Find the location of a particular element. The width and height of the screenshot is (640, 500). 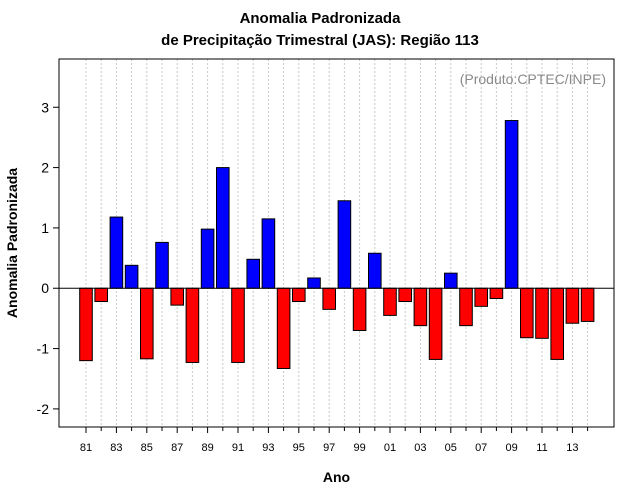

x-axis-title: Ano is located at coordinates (336, 477).